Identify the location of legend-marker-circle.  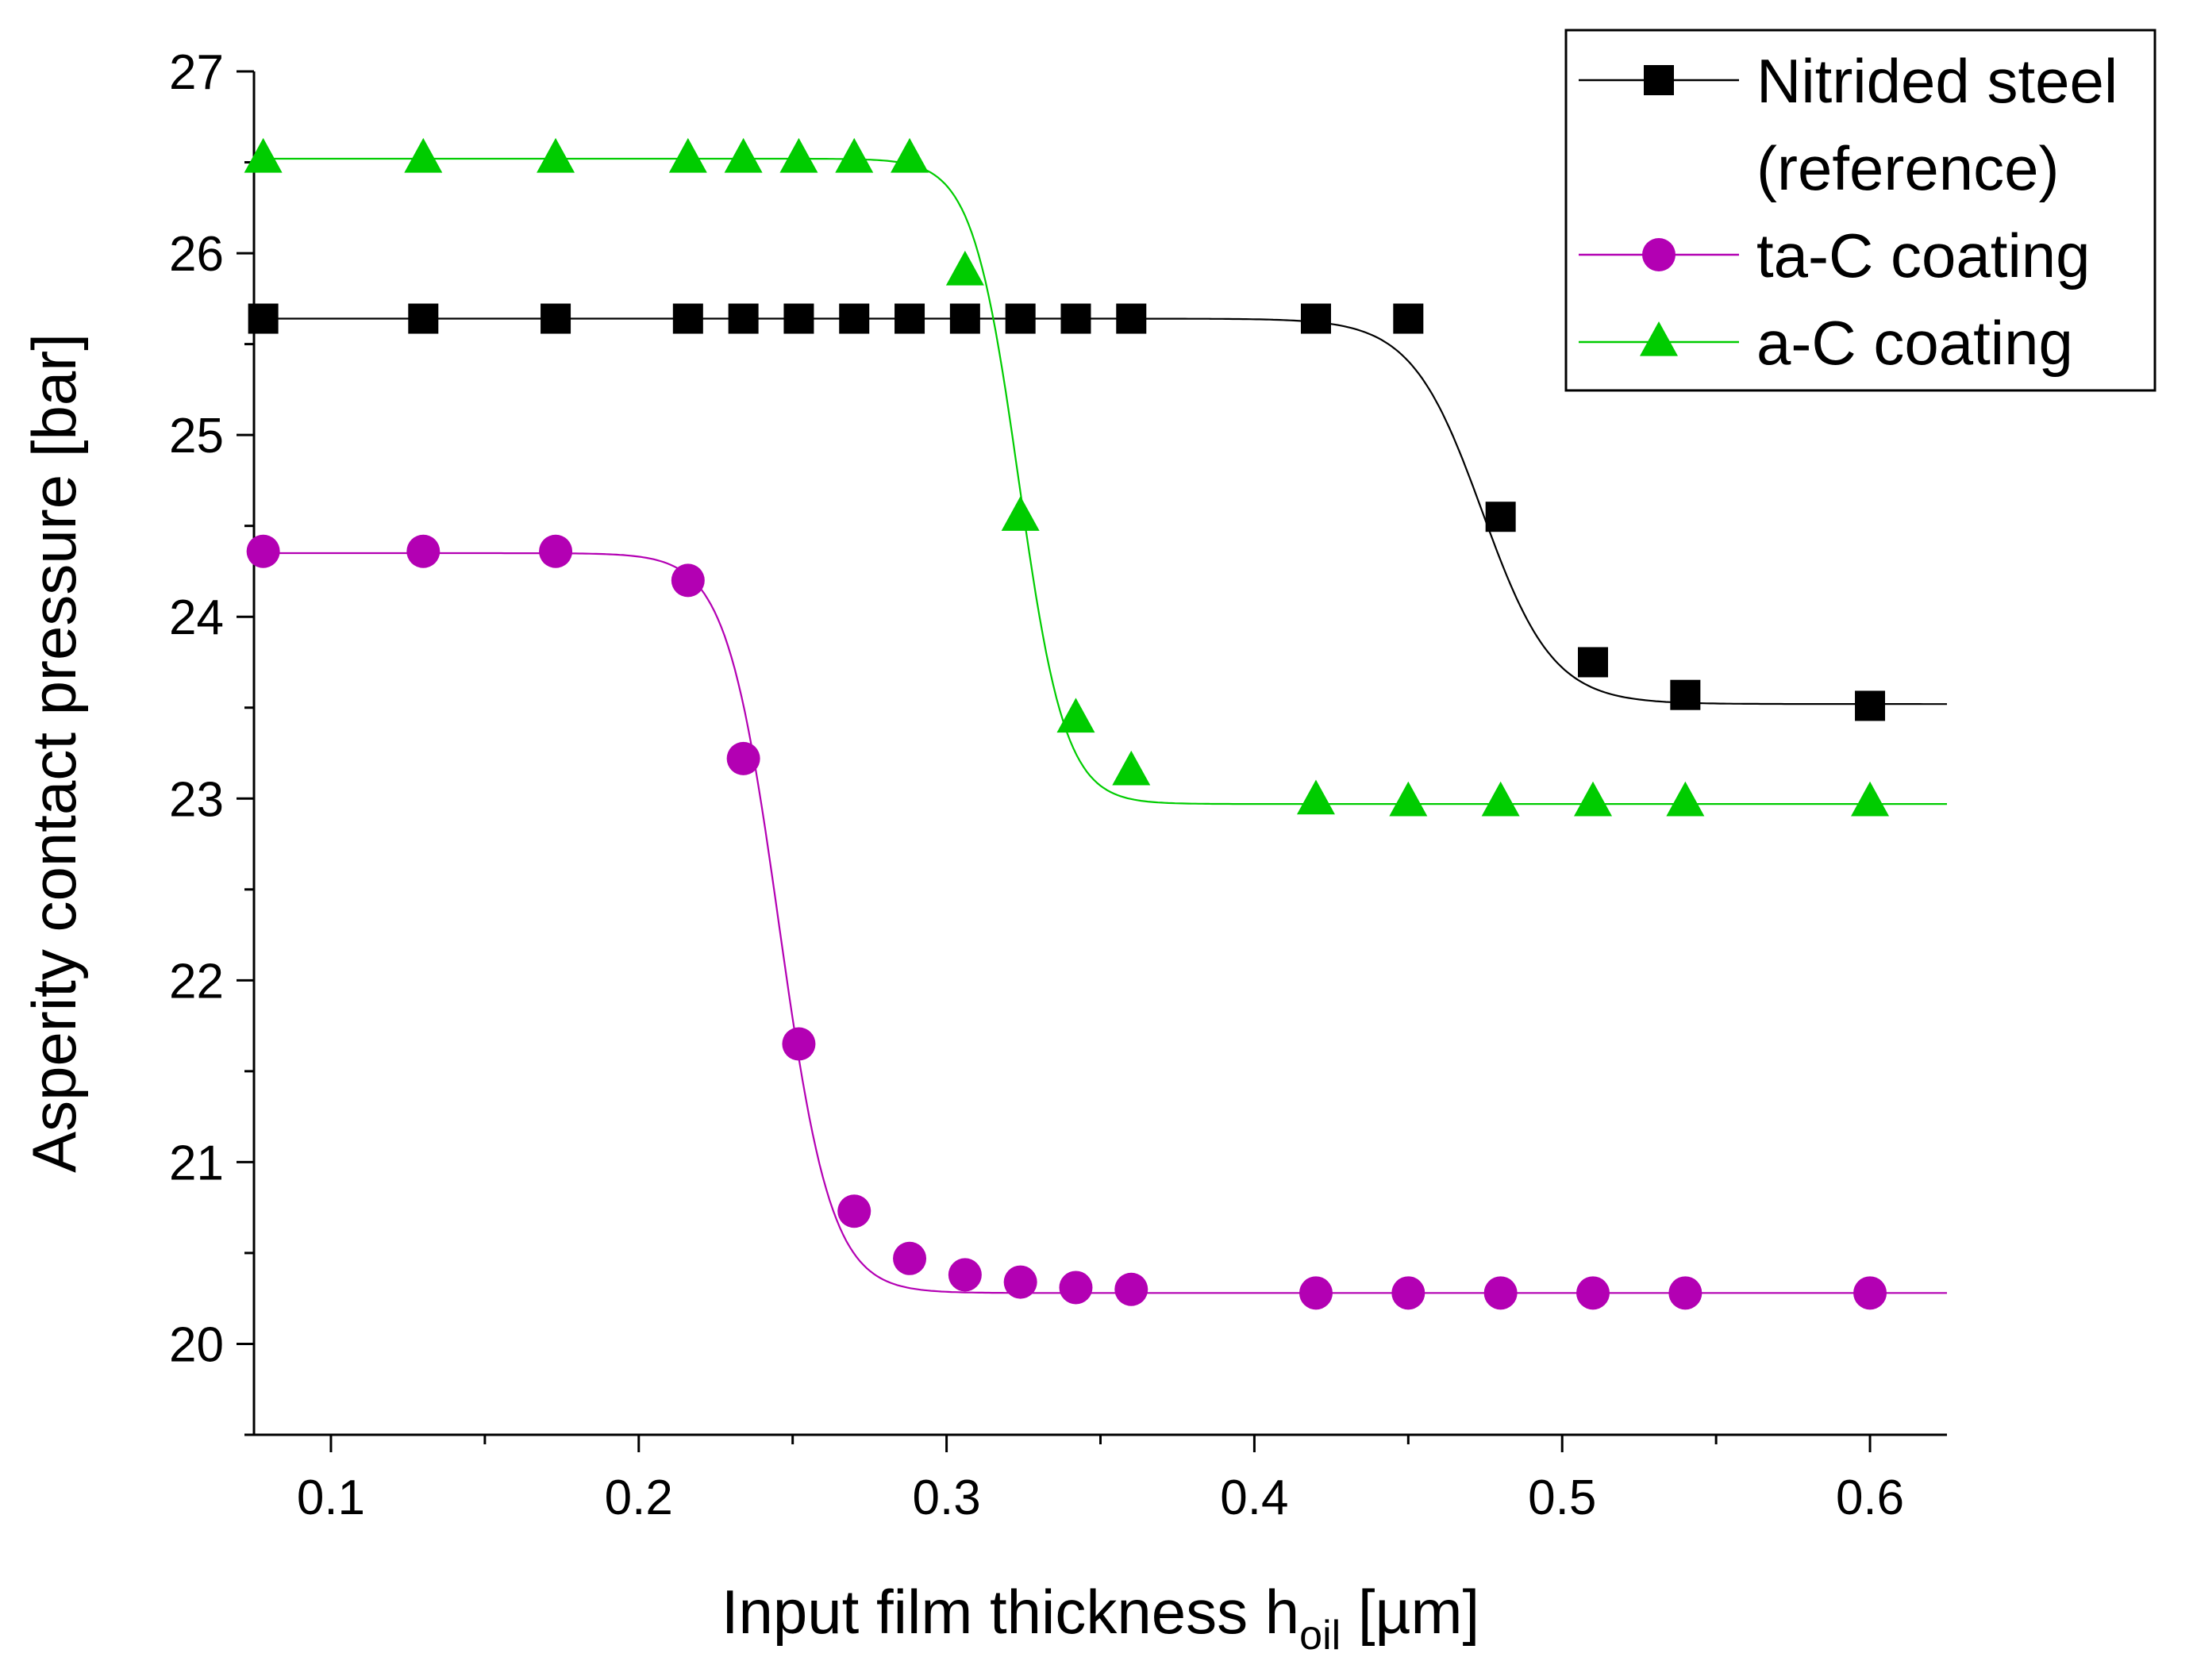
(1659, 254).